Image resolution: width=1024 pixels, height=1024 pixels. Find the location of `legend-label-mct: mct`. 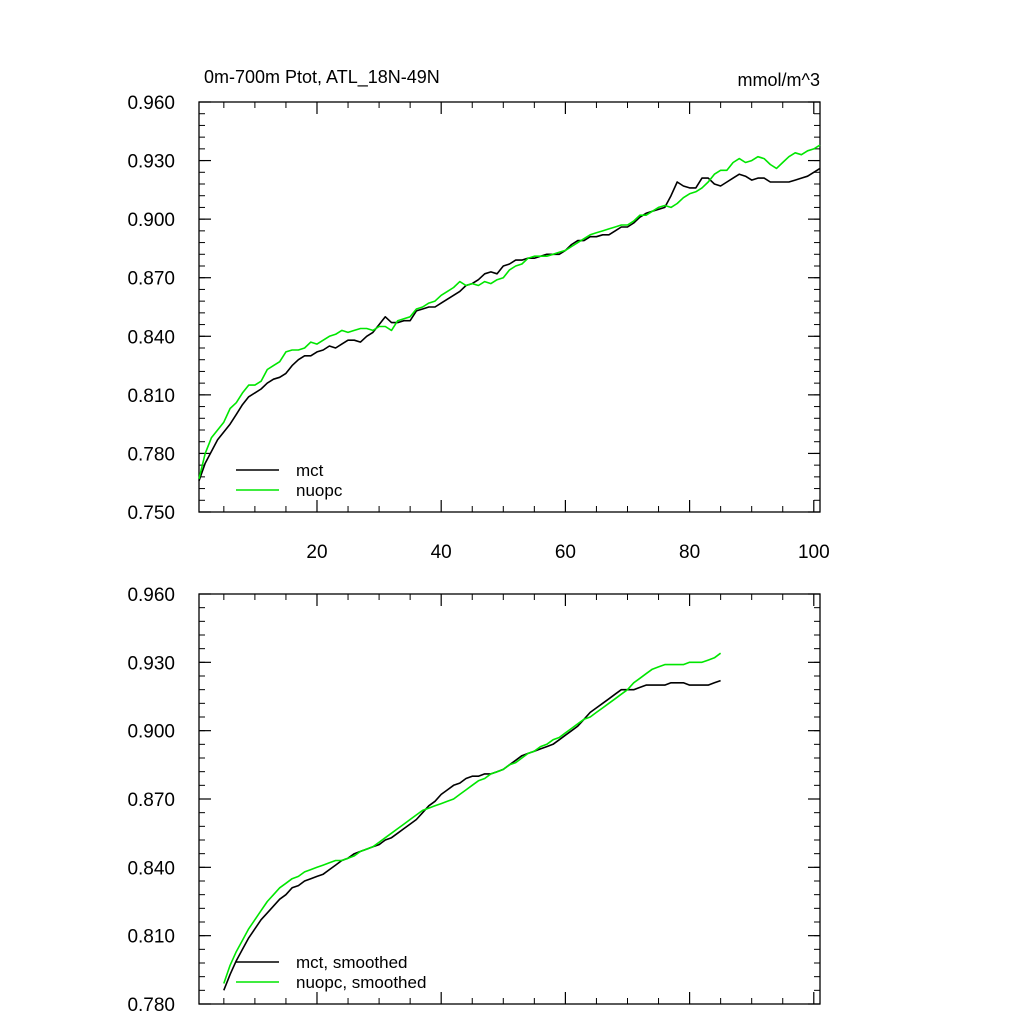

legend-label-mct: mct is located at coordinates (310, 470).